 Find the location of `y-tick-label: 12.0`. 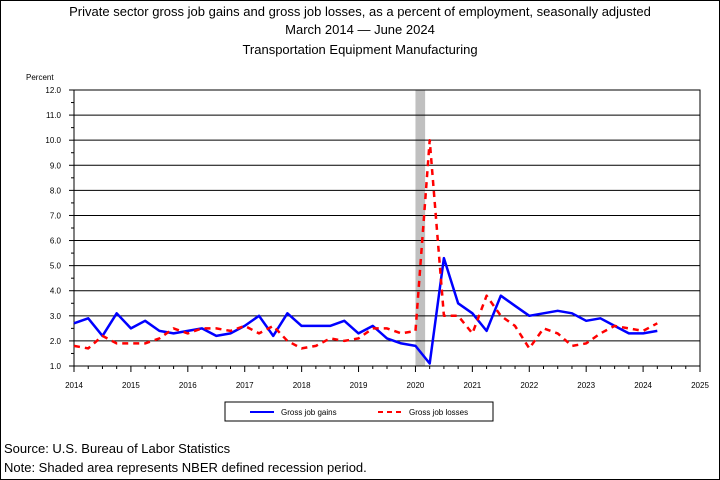

y-tick-label: 12.0 is located at coordinates (53, 90).